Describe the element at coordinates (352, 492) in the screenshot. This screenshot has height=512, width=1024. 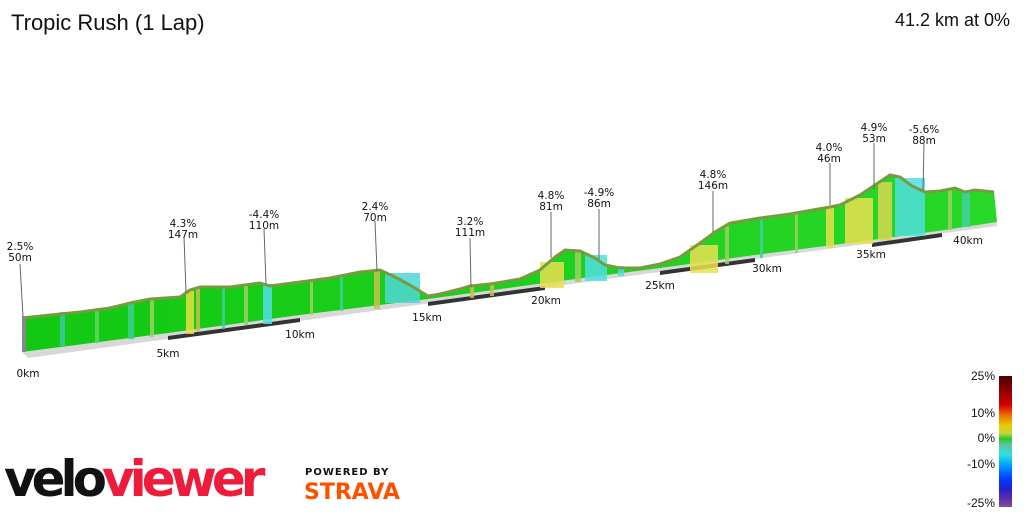
I see `strava-logo: STRAVA` at that location.